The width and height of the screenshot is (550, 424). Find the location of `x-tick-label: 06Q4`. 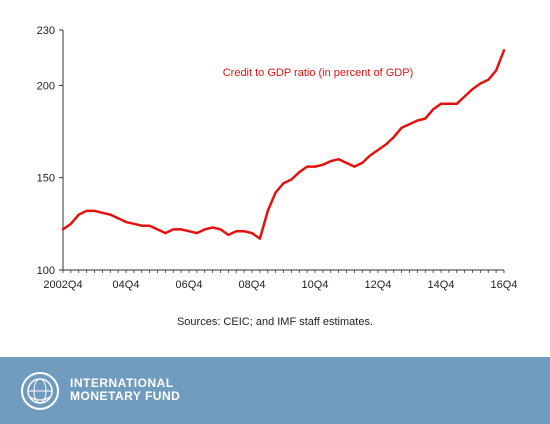

x-tick-label: 06Q4 is located at coordinates (189, 285).